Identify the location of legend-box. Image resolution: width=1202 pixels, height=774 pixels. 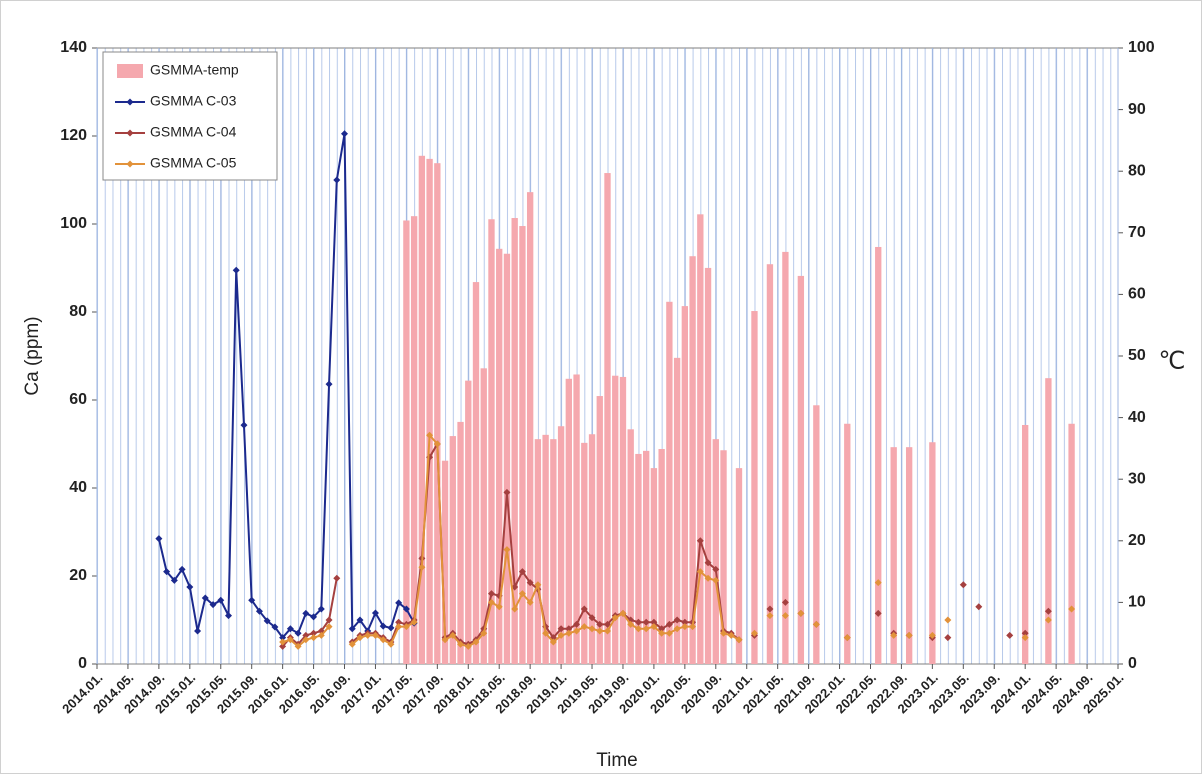
(190, 116).